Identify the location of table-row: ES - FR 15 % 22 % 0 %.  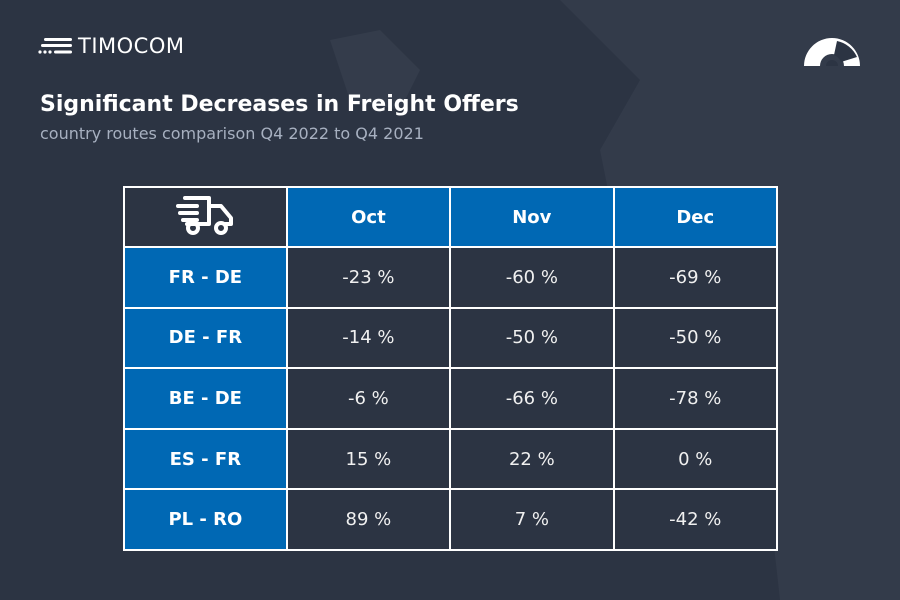
(451, 459).